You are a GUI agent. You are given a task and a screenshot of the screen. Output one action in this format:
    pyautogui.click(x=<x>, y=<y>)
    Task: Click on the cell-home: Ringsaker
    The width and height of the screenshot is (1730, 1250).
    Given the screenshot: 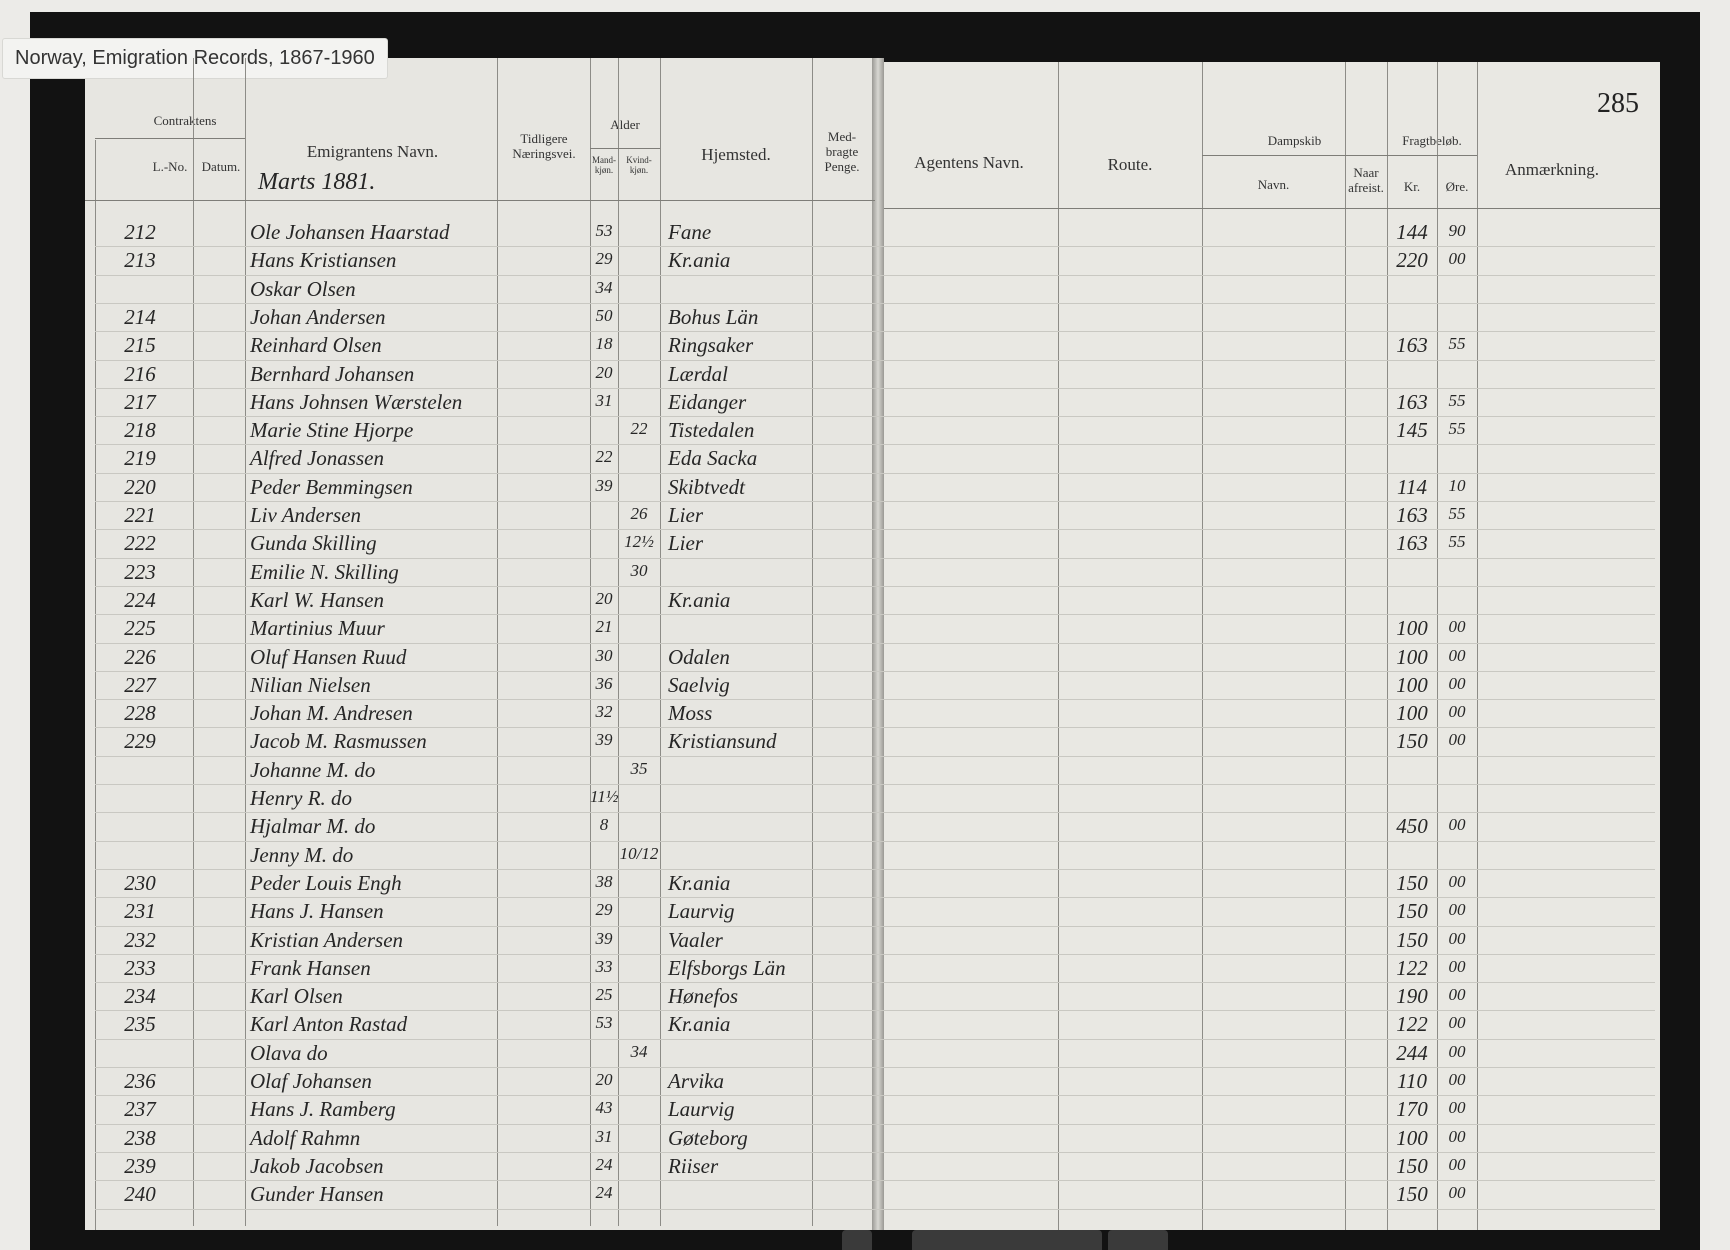 What is the action you would take?
    pyautogui.click(x=711, y=345)
    